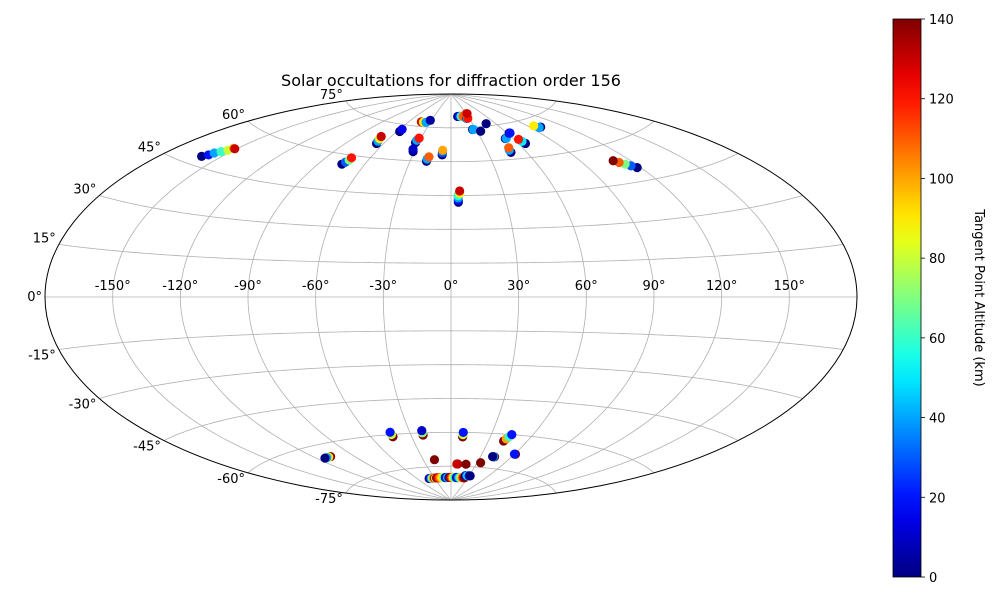 The height and width of the screenshot is (600, 1000). Describe the element at coordinates (937, 299) in the screenshot. I see `colorbar-ticks: 0 20 40 60 80 100 120 140` at that location.